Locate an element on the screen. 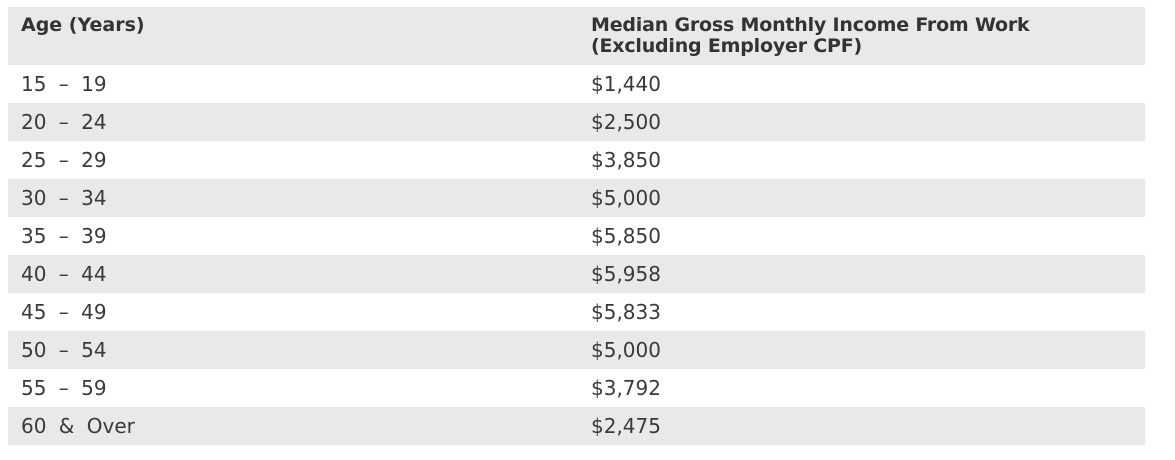 This screenshot has height=460, width=1175. table-row: 45 – 49 $5,833 is located at coordinates (576, 312).